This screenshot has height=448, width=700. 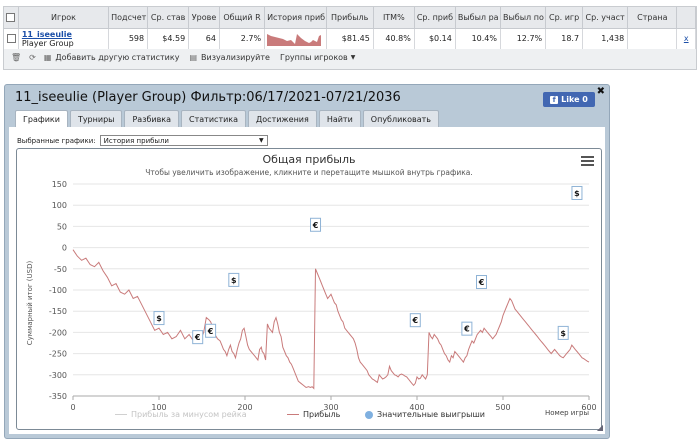 I want to click on chart-select-value: История прибыли, so click(x=136, y=140).